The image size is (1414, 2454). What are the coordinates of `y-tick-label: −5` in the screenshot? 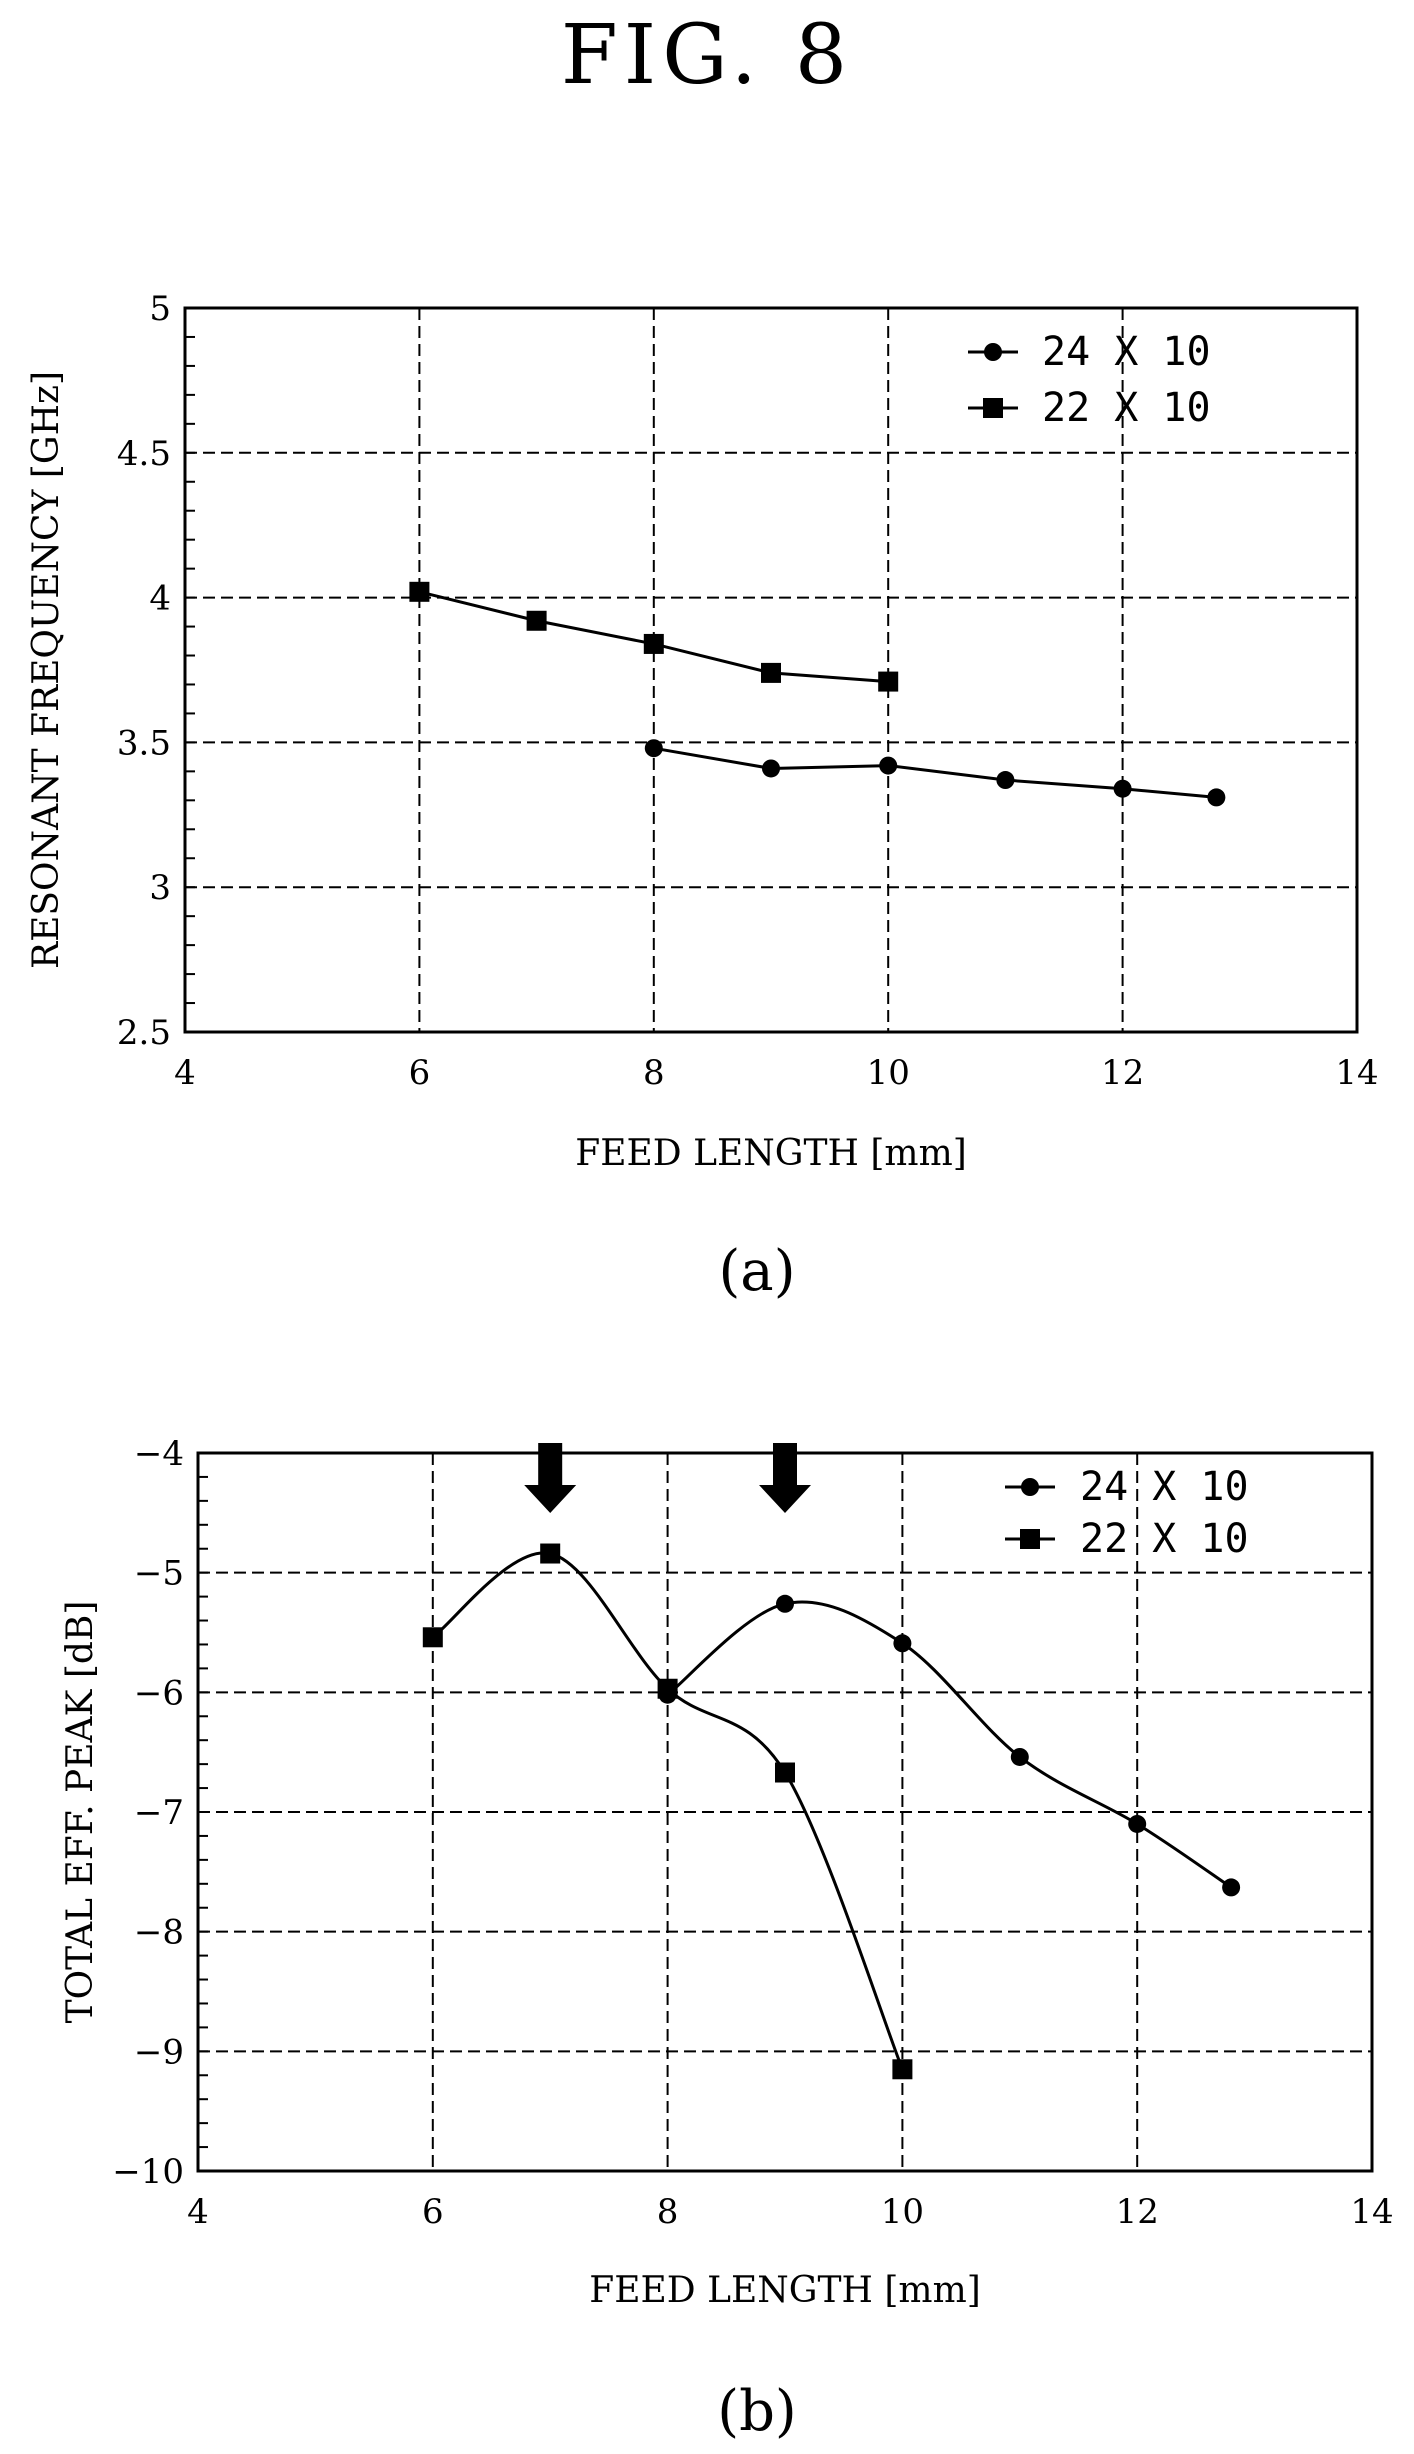 It's located at (159, 1574).